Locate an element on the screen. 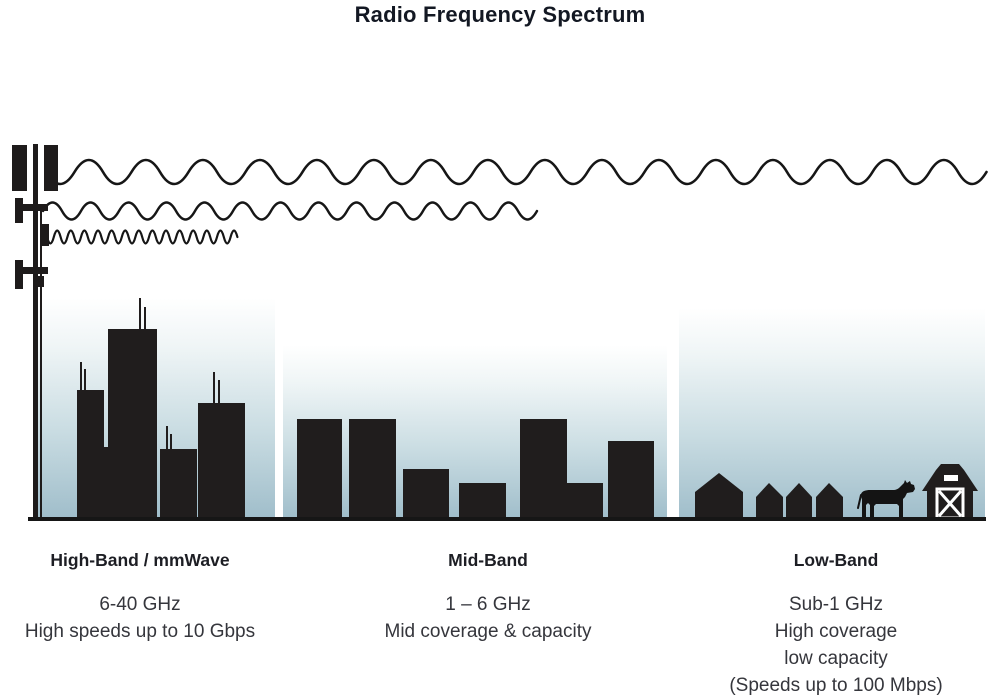 This screenshot has width=1000, height=700. band-label-high-band: High-Band / mmWave is located at coordinates (140, 560).